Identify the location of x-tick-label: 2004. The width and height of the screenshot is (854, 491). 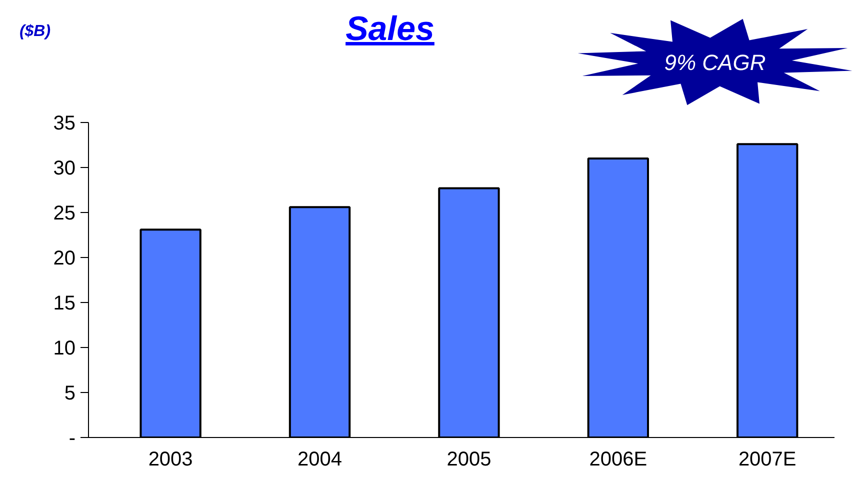
(320, 459).